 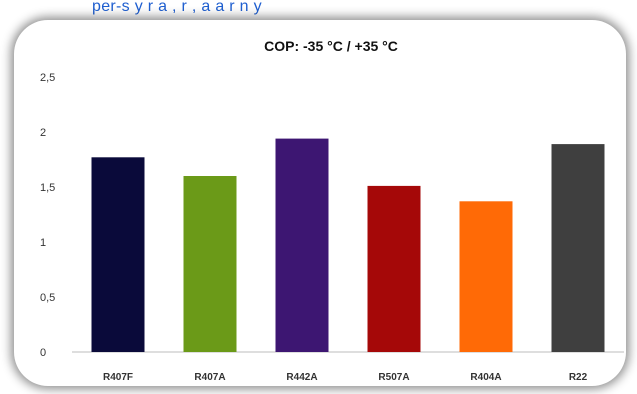 What do you see at coordinates (393, 377) in the screenshot?
I see `x-category-label: R507A` at bounding box center [393, 377].